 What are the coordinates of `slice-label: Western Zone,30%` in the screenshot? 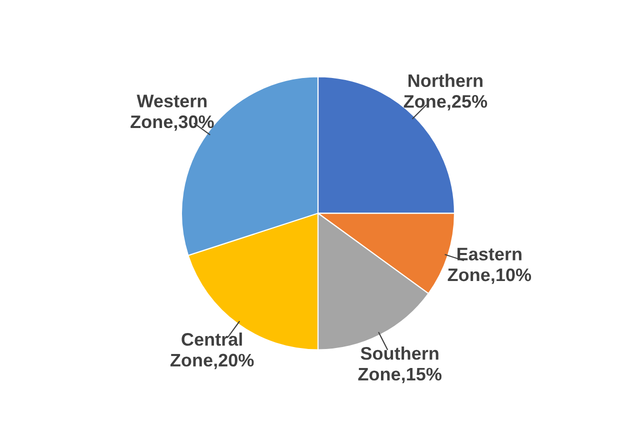 It's located at (172, 112).